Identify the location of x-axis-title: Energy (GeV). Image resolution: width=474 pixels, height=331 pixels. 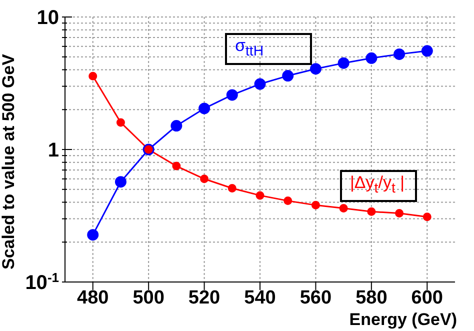
(403, 319).